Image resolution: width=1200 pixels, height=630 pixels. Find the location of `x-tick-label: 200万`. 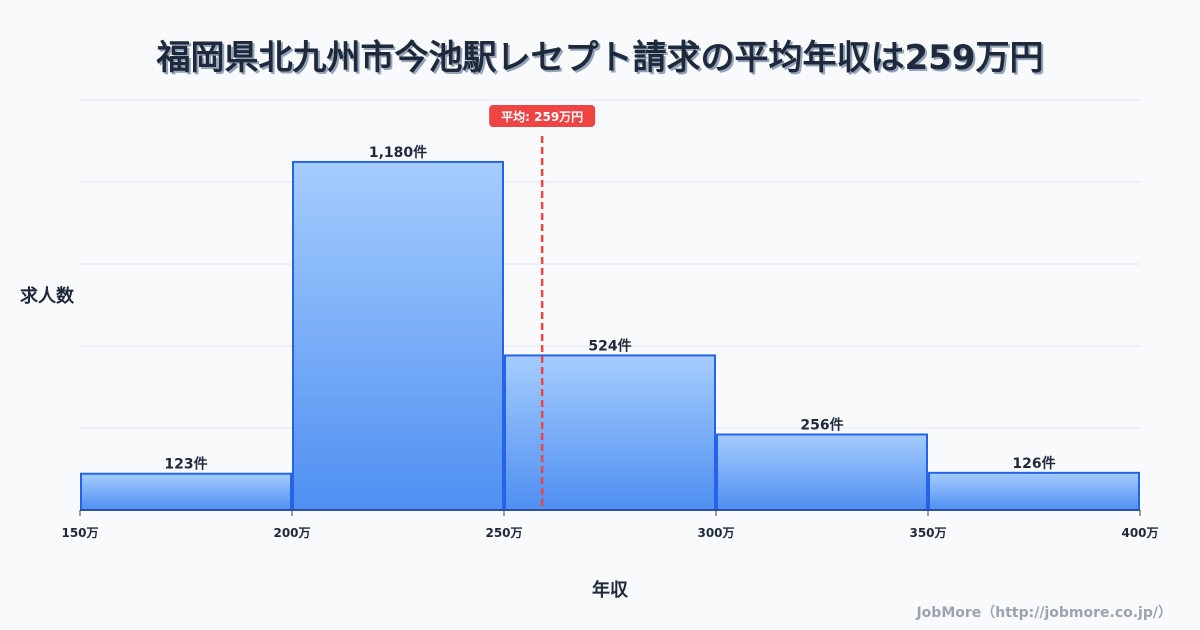

x-tick-label: 200万 is located at coordinates (291, 533).